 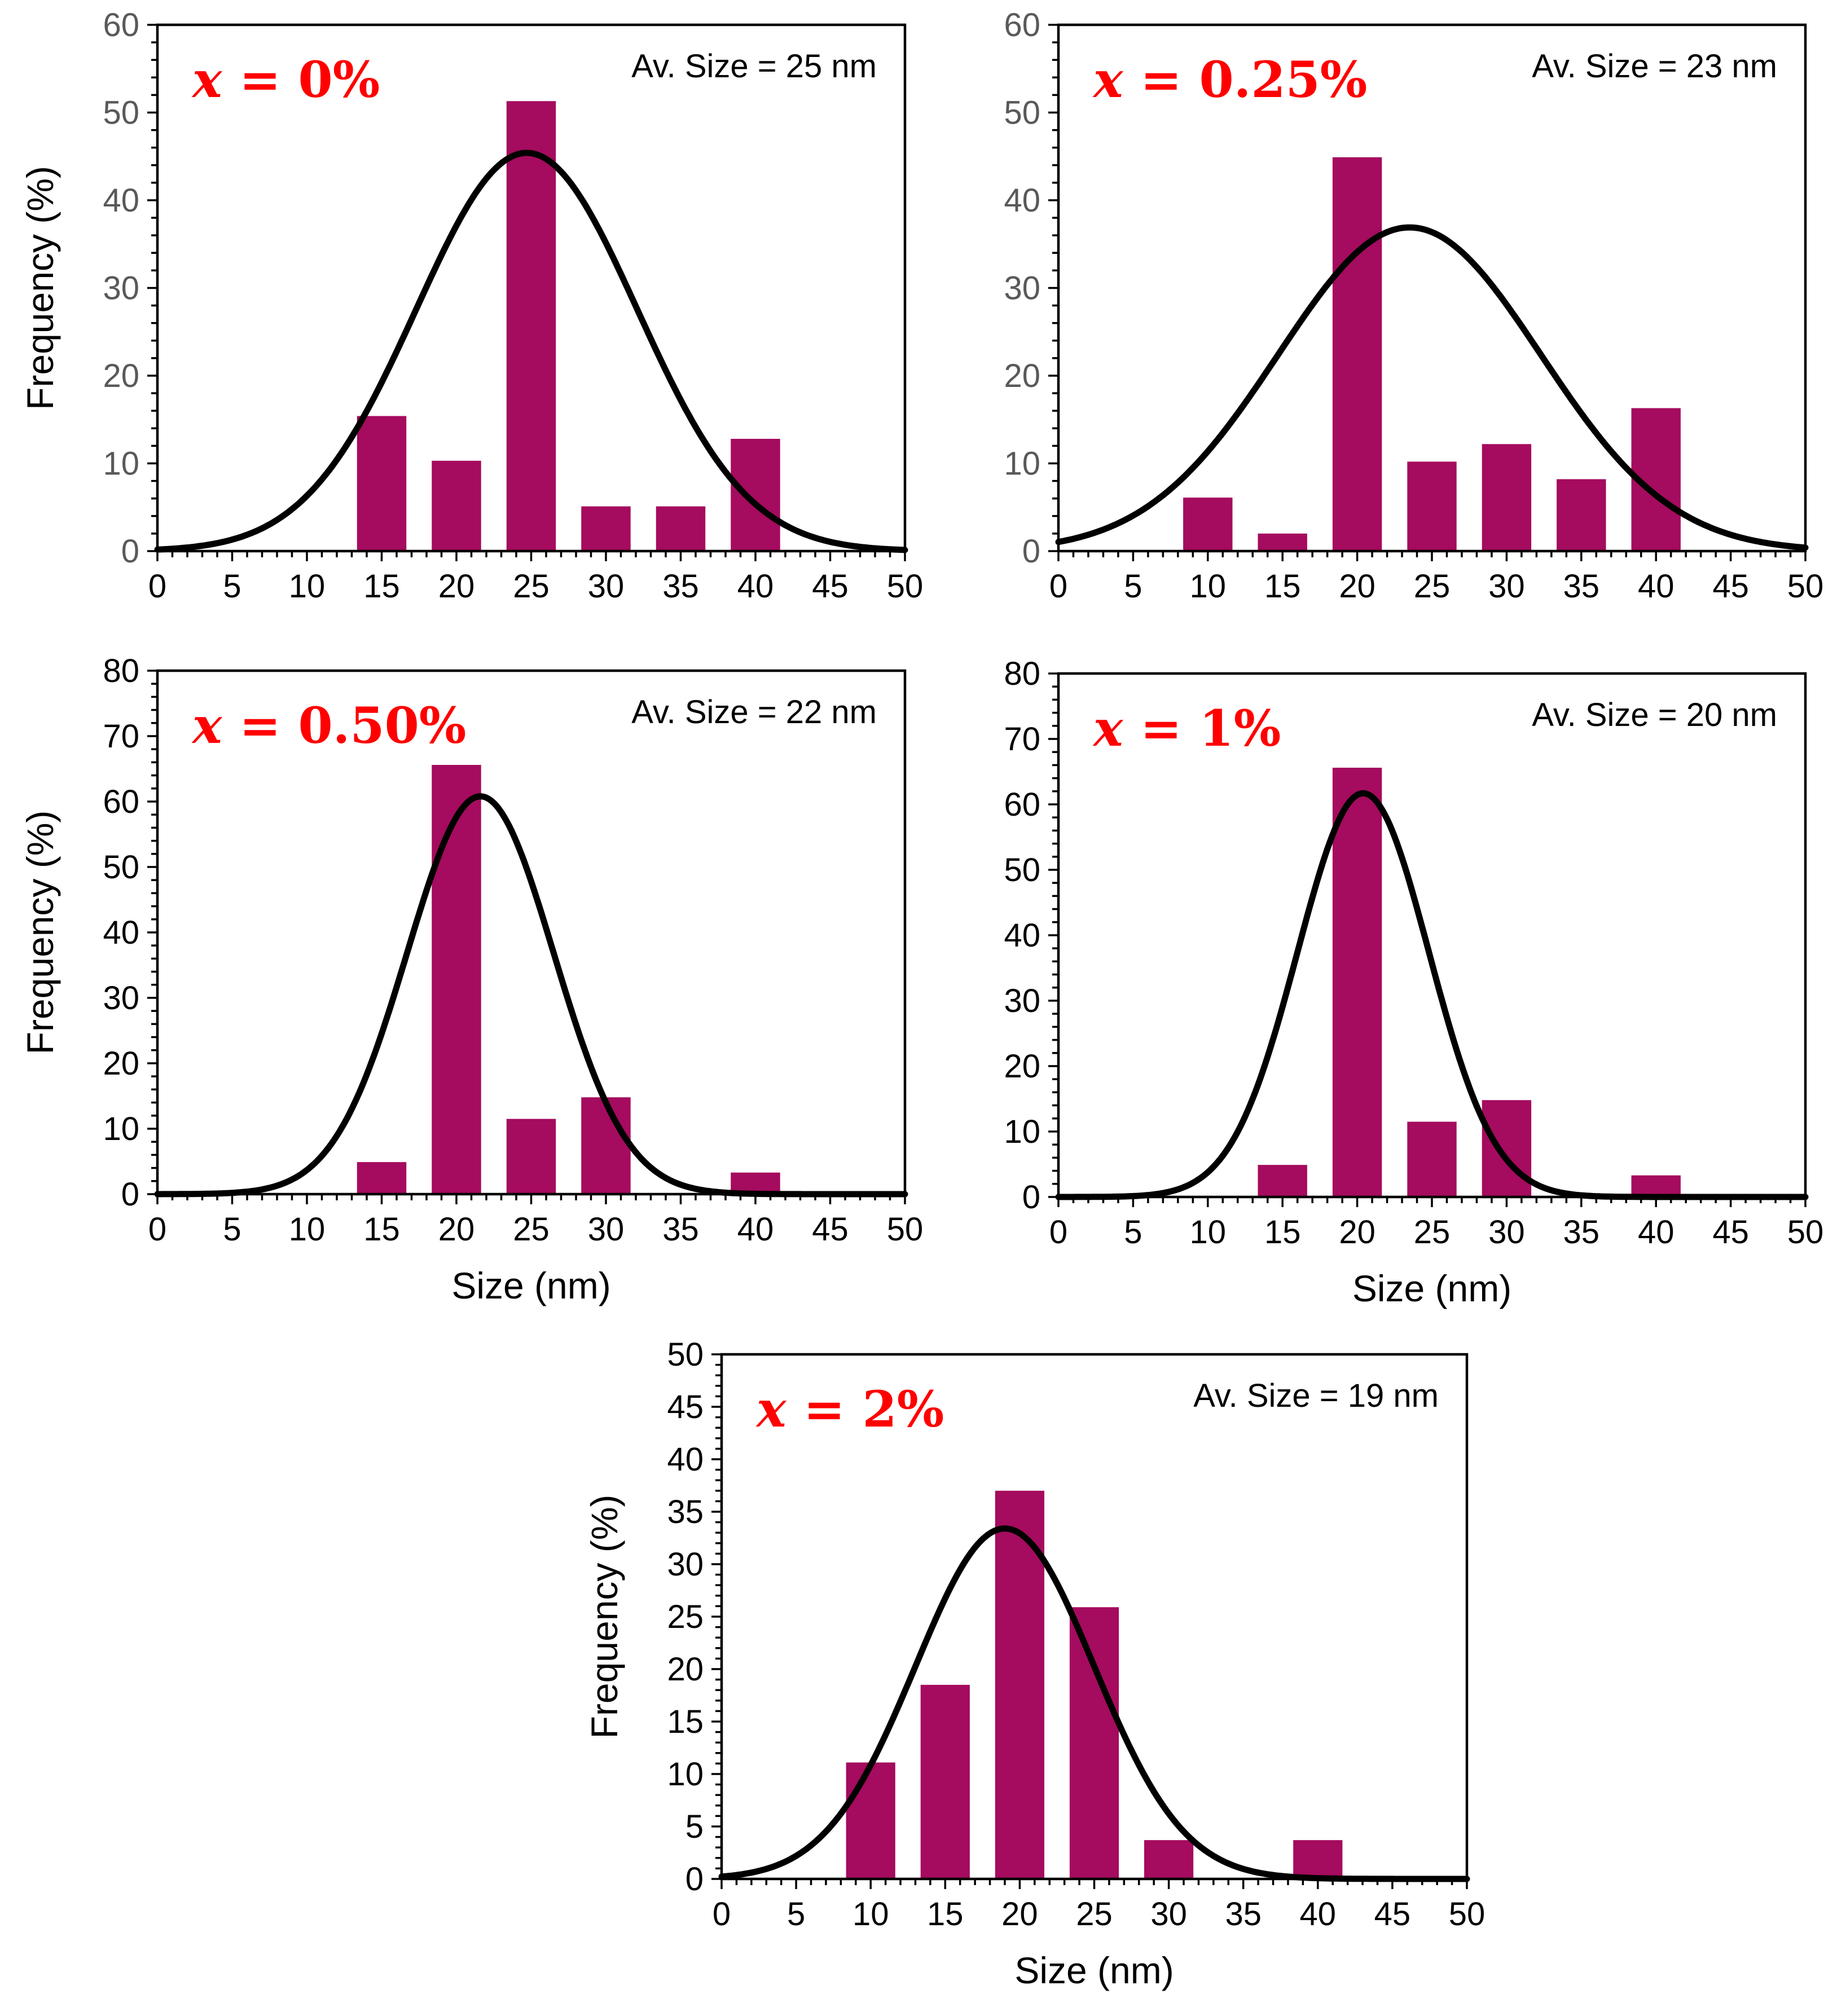 What do you see at coordinates (685, 1617) in the screenshot?
I see `y-tick-label: 25` at bounding box center [685, 1617].